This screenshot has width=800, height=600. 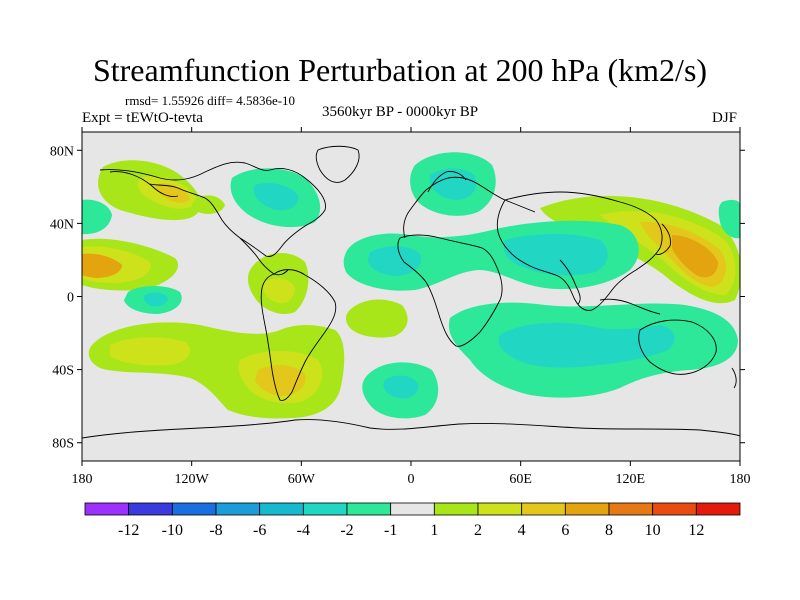 I want to click on pacific-west-positive-core, so click(x=102, y=265).